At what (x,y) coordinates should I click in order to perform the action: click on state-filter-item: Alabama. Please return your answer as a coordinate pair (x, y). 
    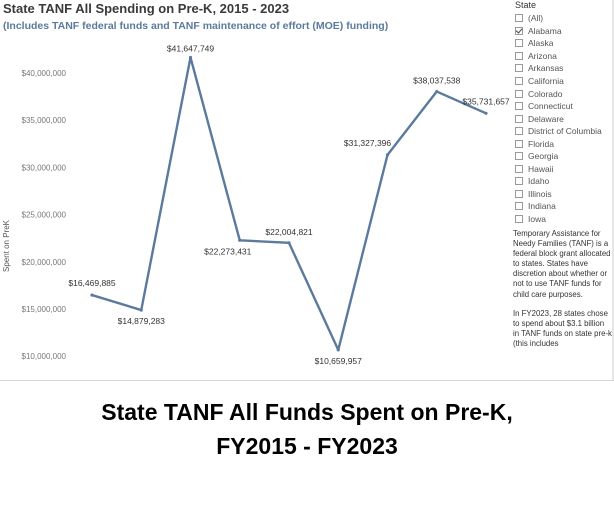
    Looking at the image, I should click on (558, 31).